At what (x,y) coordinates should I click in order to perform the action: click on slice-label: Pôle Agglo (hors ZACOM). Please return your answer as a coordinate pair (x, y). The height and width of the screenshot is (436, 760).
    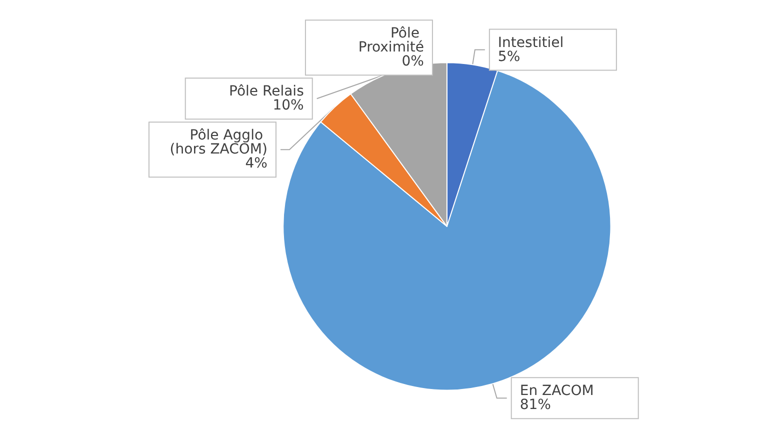
    Looking at the image, I should click on (219, 143).